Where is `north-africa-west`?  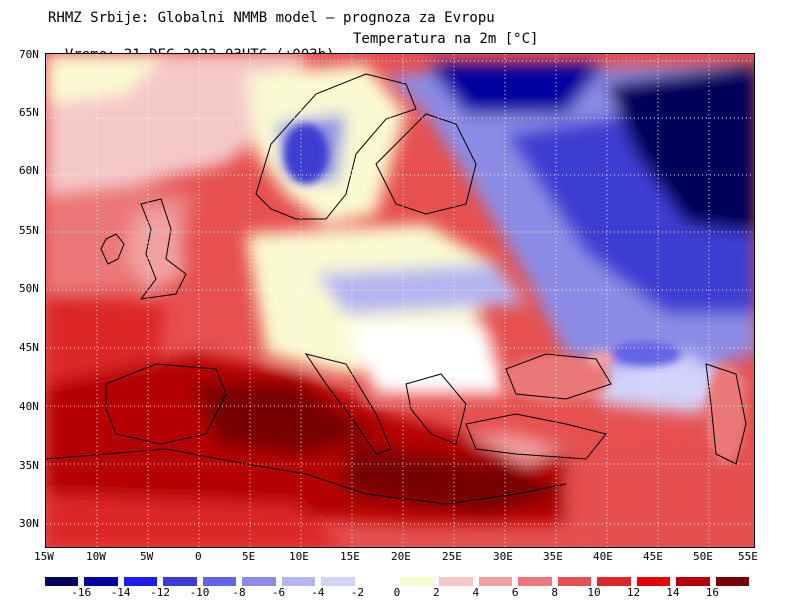
north-africa-west is located at coordinates (195, 520).